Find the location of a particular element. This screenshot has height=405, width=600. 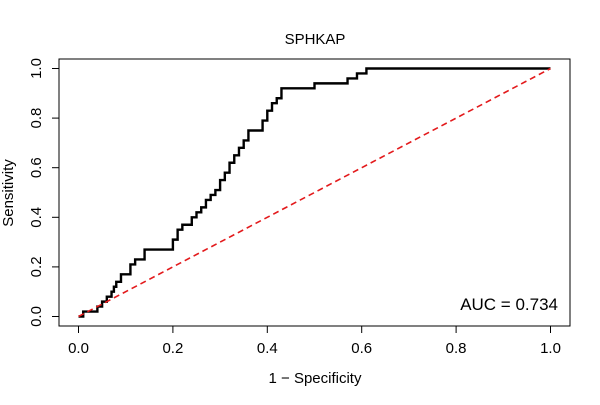

auc-annotation: AUC = 0.734 is located at coordinates (509, 304).